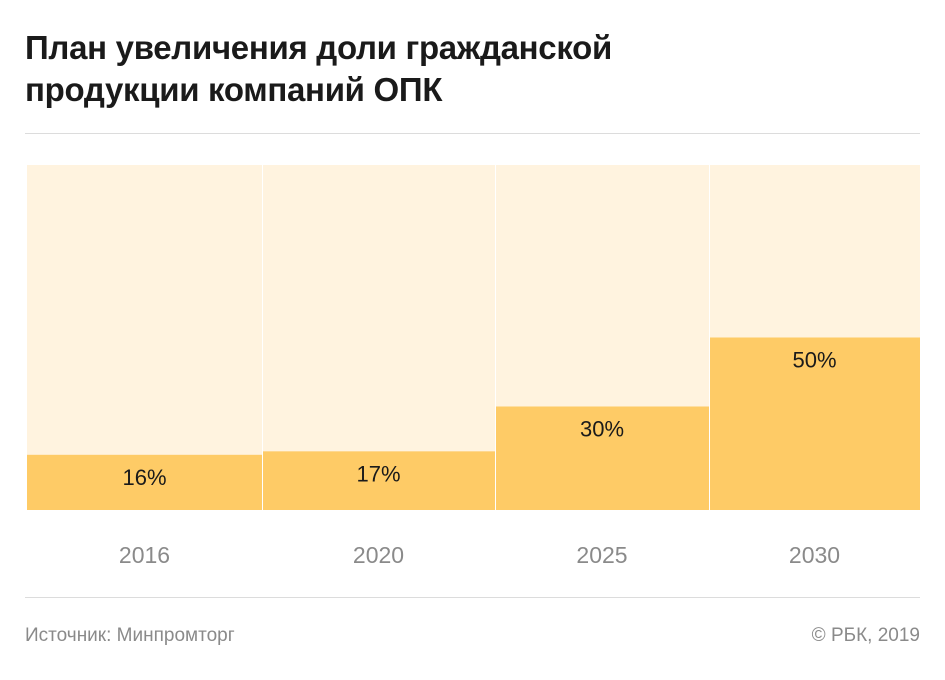  Describe the element at coordinates (234, 89) in the screenshot. I see `chart-title-line-2: продукции компаний ОПК` at that location.